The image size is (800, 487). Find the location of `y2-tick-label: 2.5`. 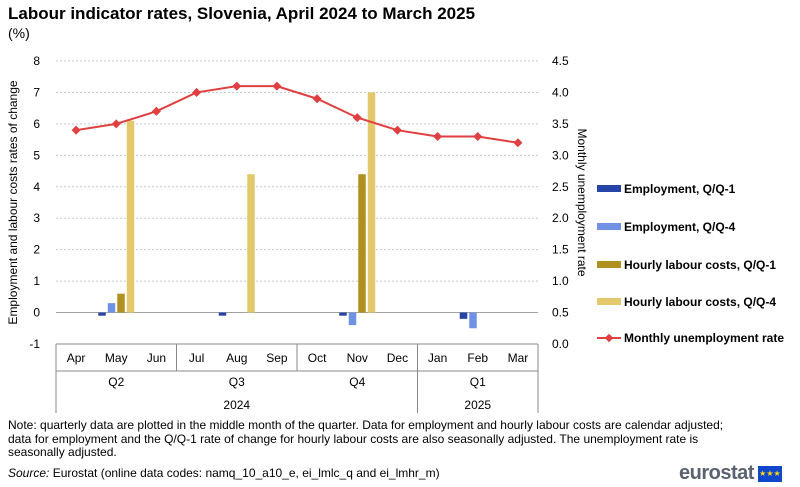

y2-tick-label: 2.5 is located at coordinates (560, 187).